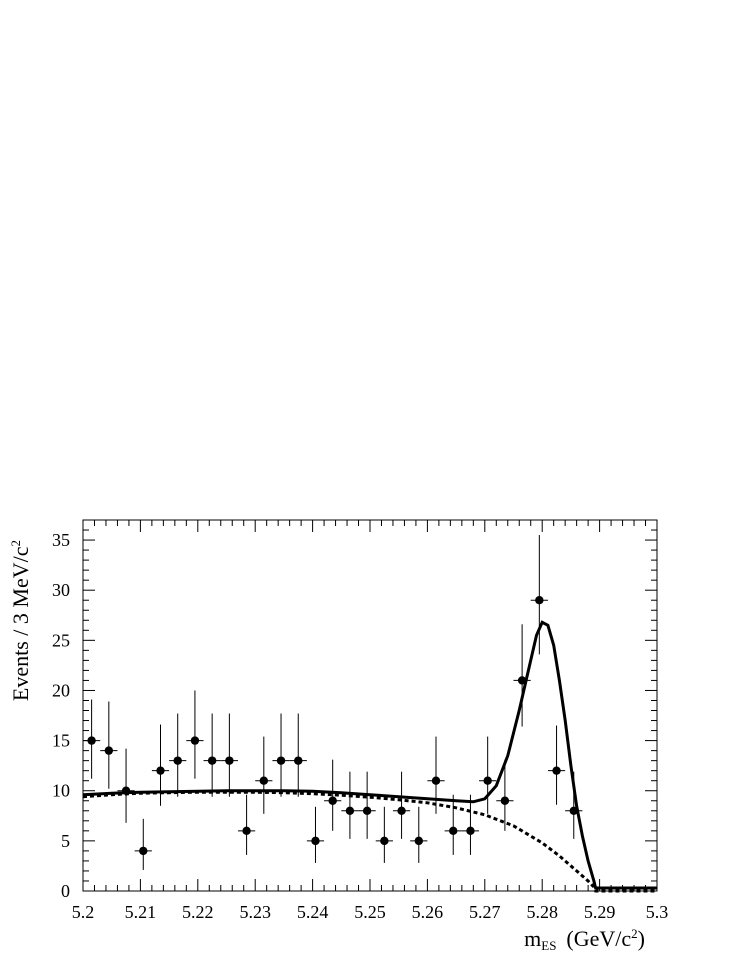 This screenshot has height=967, width=747. Describe the element at coordinates (61, 715) in the screenshot. I see `y-tick-labels: 0 5 10 15 20 25 30 35` at that location.